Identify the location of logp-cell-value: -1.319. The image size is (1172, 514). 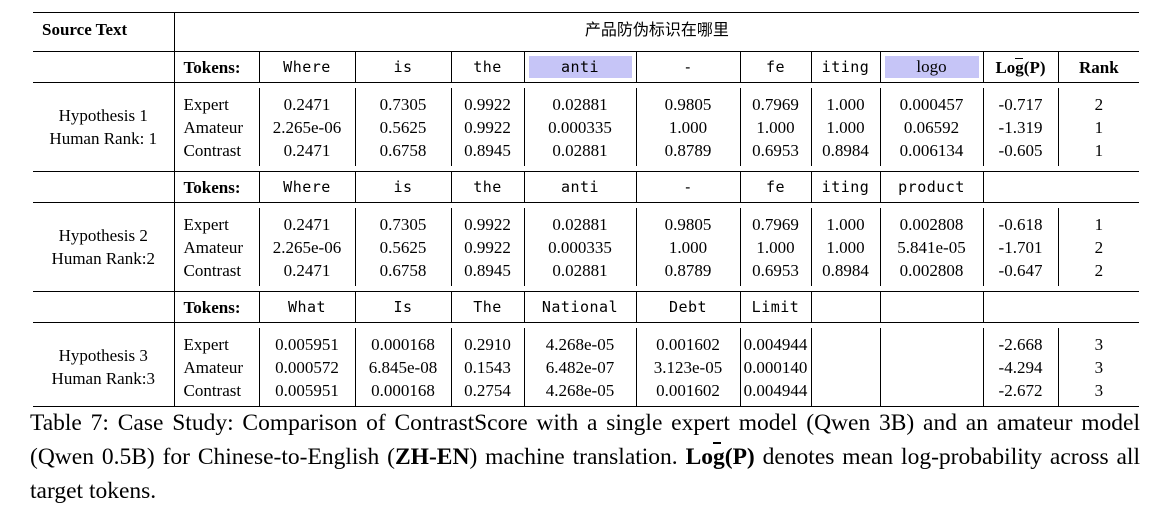
(1020, 127).